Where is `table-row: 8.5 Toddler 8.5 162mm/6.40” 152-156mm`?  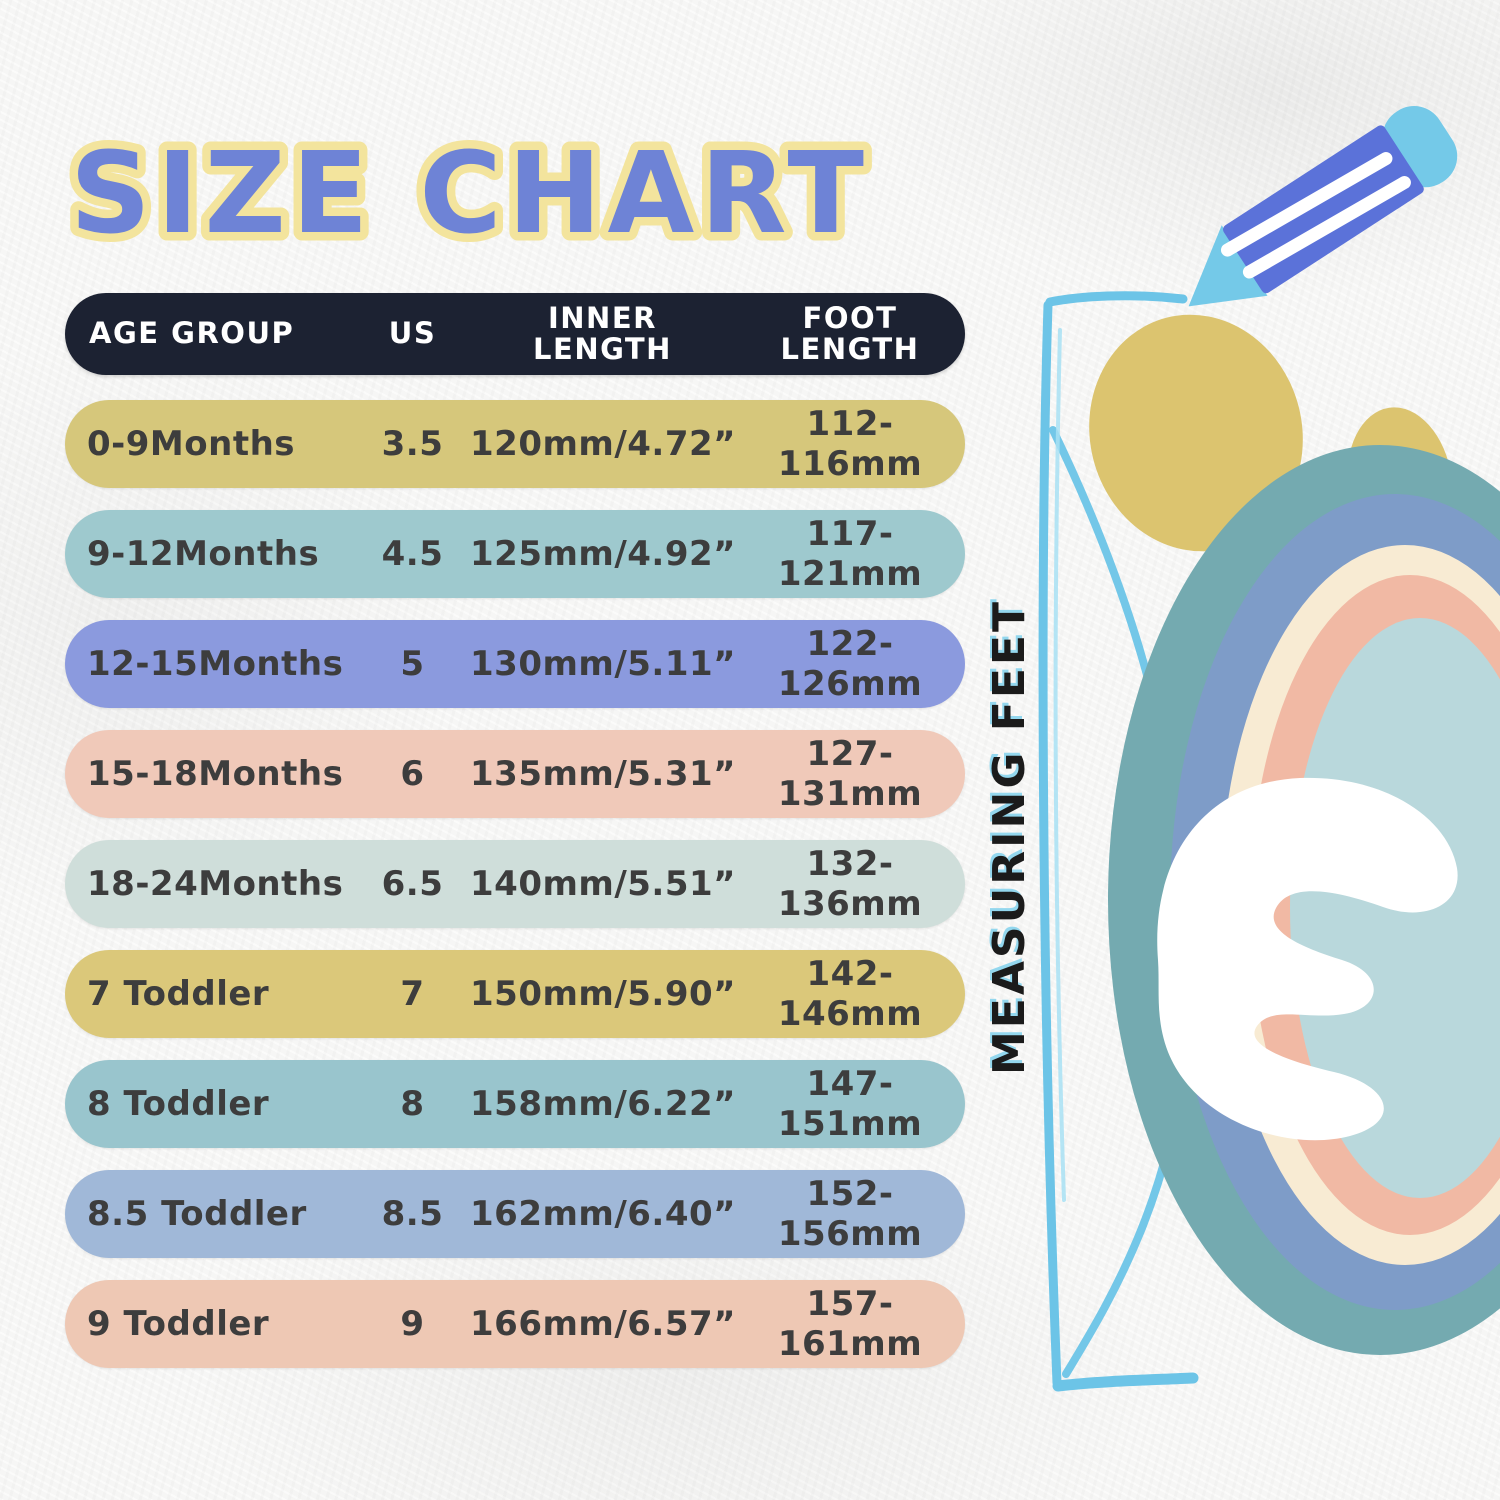 table-row: 8.5 Toddler 8.5 162mm/6.40” 152-156mm is located at coordinates (515, 1214).